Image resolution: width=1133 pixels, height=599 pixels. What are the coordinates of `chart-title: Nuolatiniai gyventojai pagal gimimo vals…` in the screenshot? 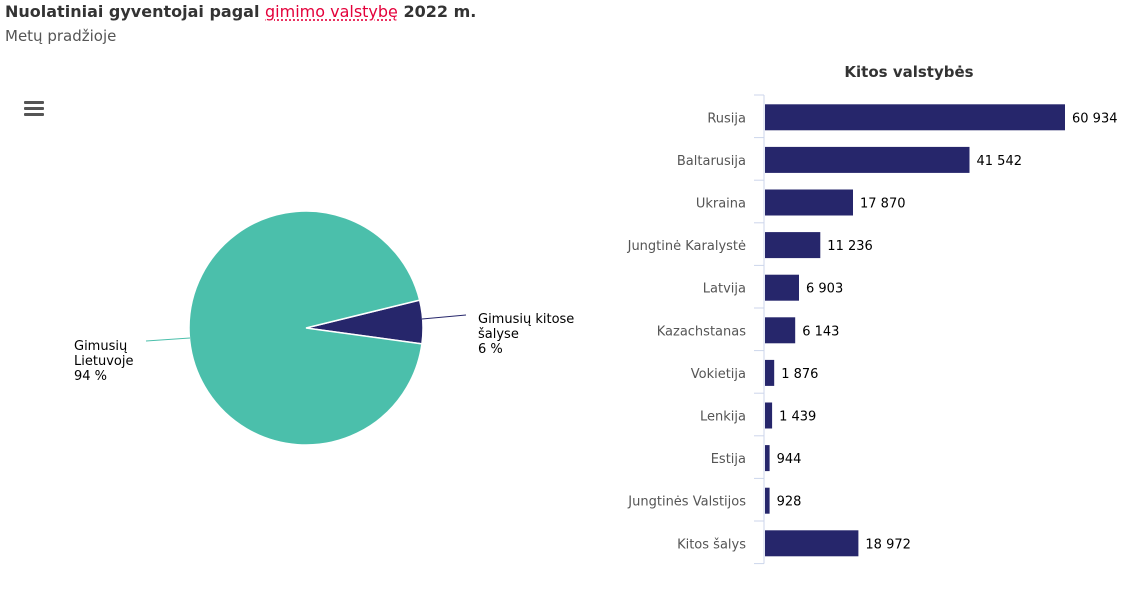 It's located at (240, 11).